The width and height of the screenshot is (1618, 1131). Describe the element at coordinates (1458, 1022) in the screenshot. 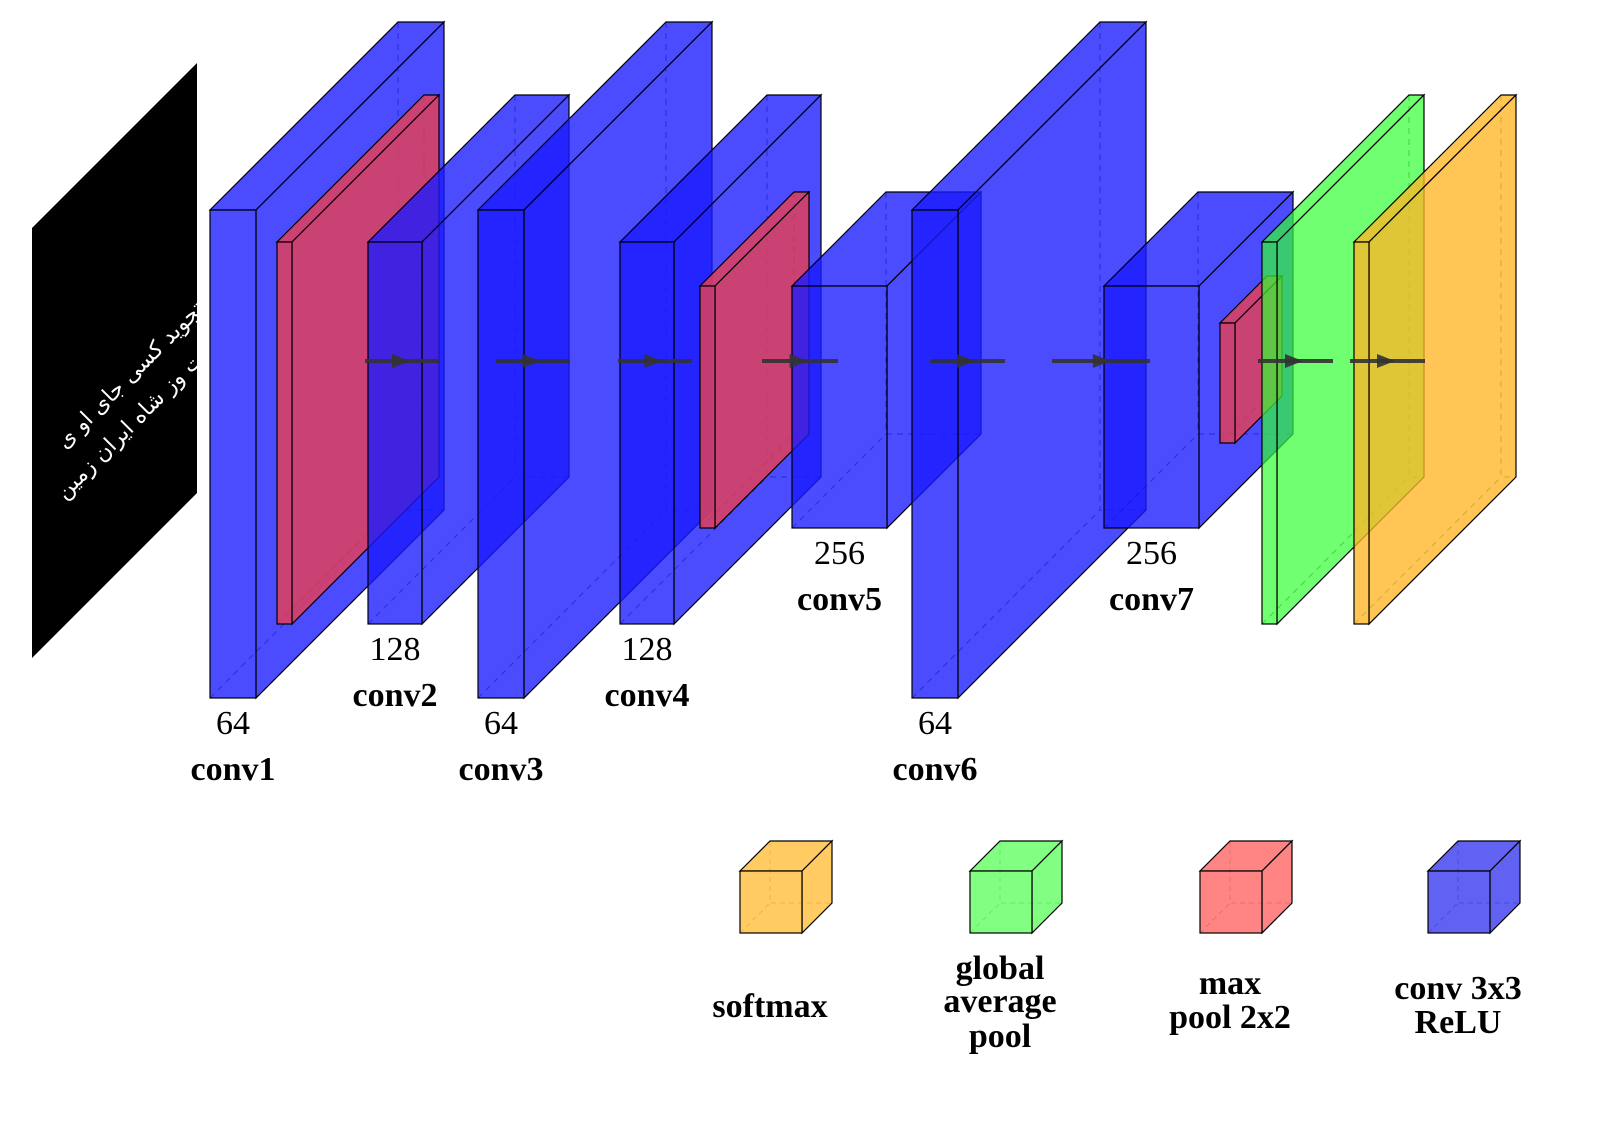

I see `legend-label: ReLU` at that location.